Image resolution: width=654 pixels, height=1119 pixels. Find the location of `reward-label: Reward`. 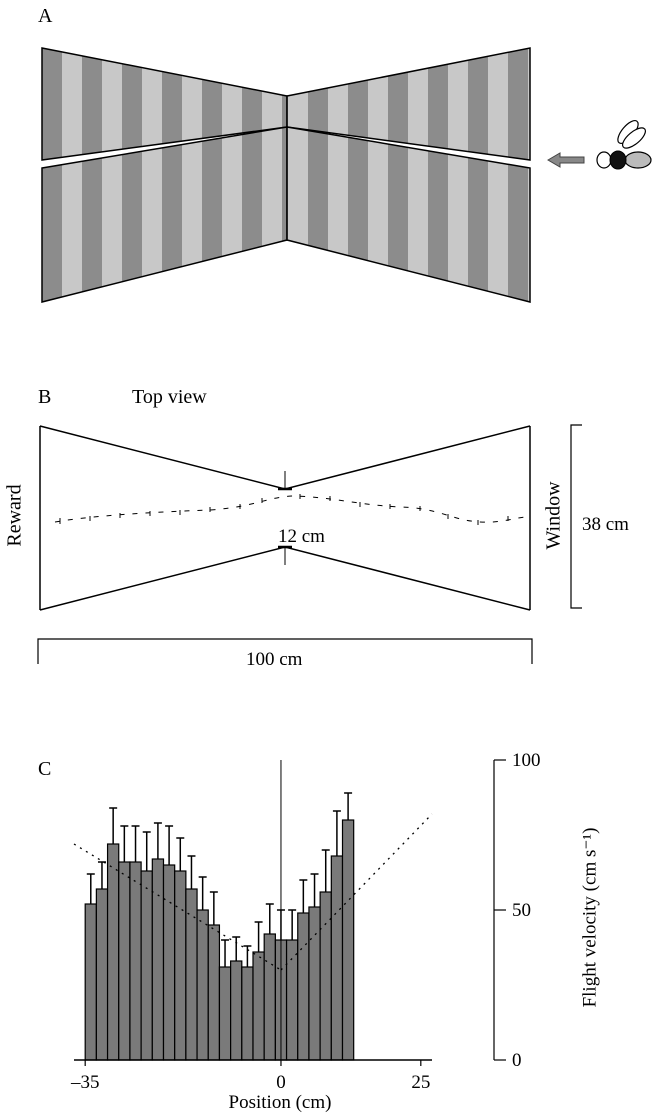

reward-label: Reward is located at coordinates (14, 515).